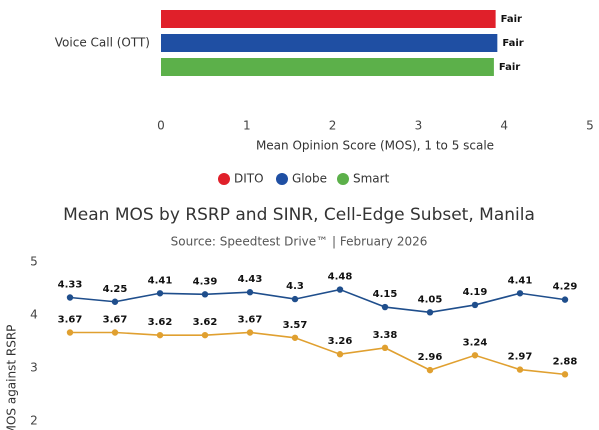 The image size is (599, 430). What do you see at coordinates (520, 357) in the screenshot?
I see `value-label: 2.97` at bounding box center [520, 357].